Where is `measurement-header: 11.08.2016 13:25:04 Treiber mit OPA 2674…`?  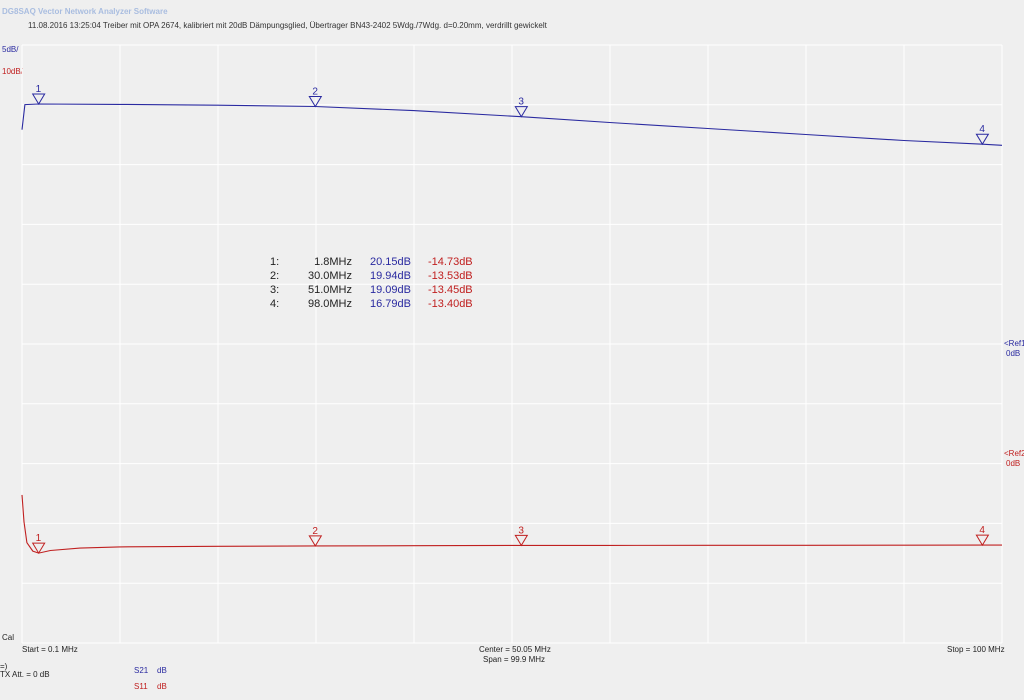
measurement-header: 11.08.2016 13:25:04 Treiber mit OPA 2674… is located at coordinates (287, 25).